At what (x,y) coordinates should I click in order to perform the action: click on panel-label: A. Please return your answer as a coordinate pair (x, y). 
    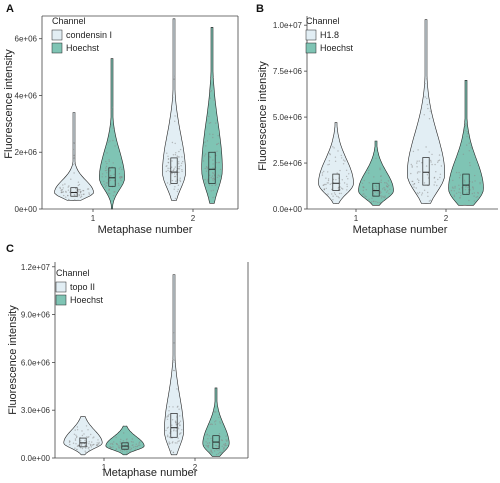
    Looking at the image, I should click on (10, 9).